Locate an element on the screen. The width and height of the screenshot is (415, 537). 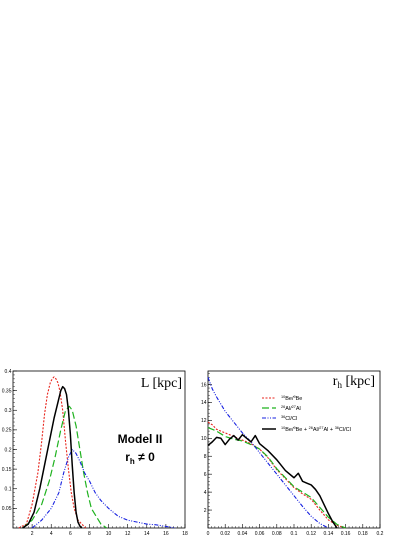
model-label: Model II is located at coordinates (140, 439).